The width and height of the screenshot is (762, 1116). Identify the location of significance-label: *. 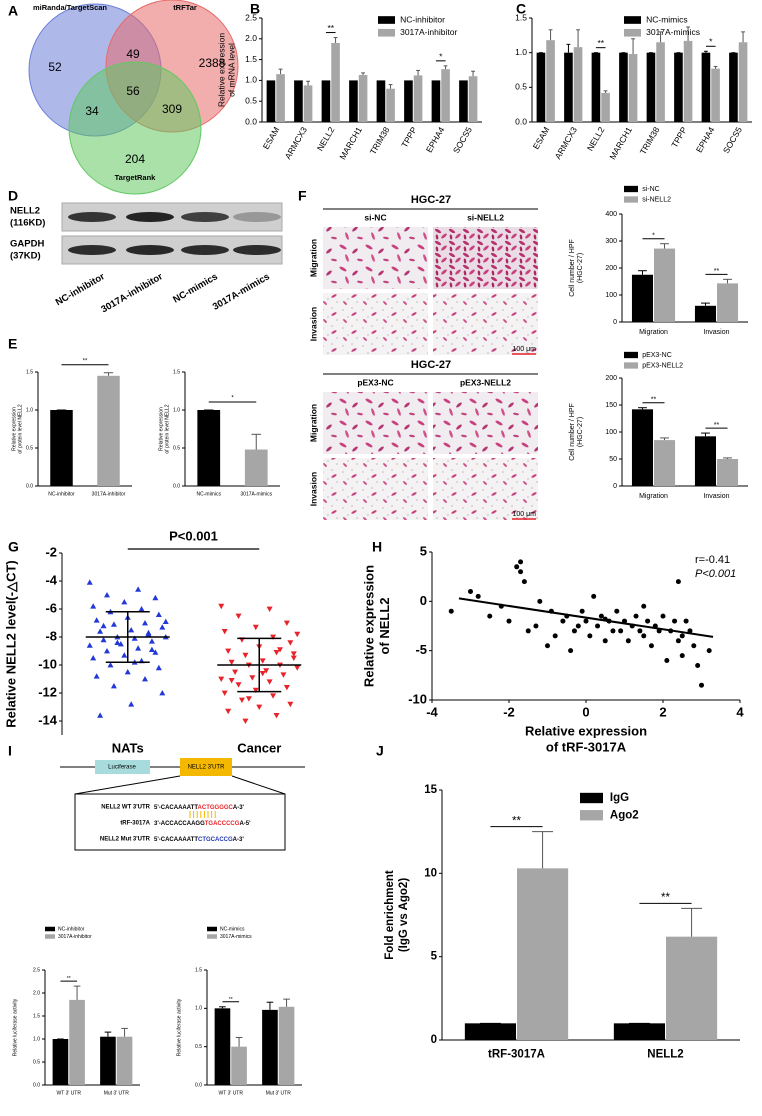
(232, 399).